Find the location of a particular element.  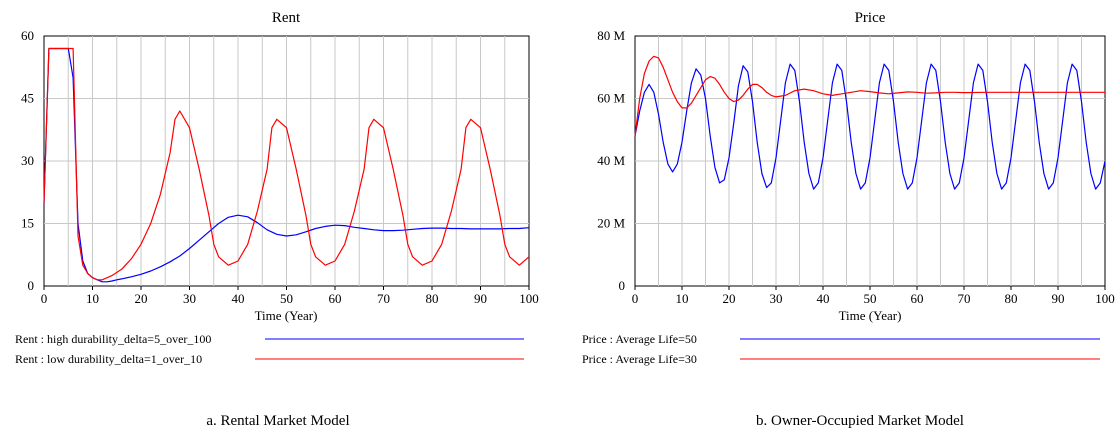

price-x-tick-label: 90 is located at coordinates (1058, 298).